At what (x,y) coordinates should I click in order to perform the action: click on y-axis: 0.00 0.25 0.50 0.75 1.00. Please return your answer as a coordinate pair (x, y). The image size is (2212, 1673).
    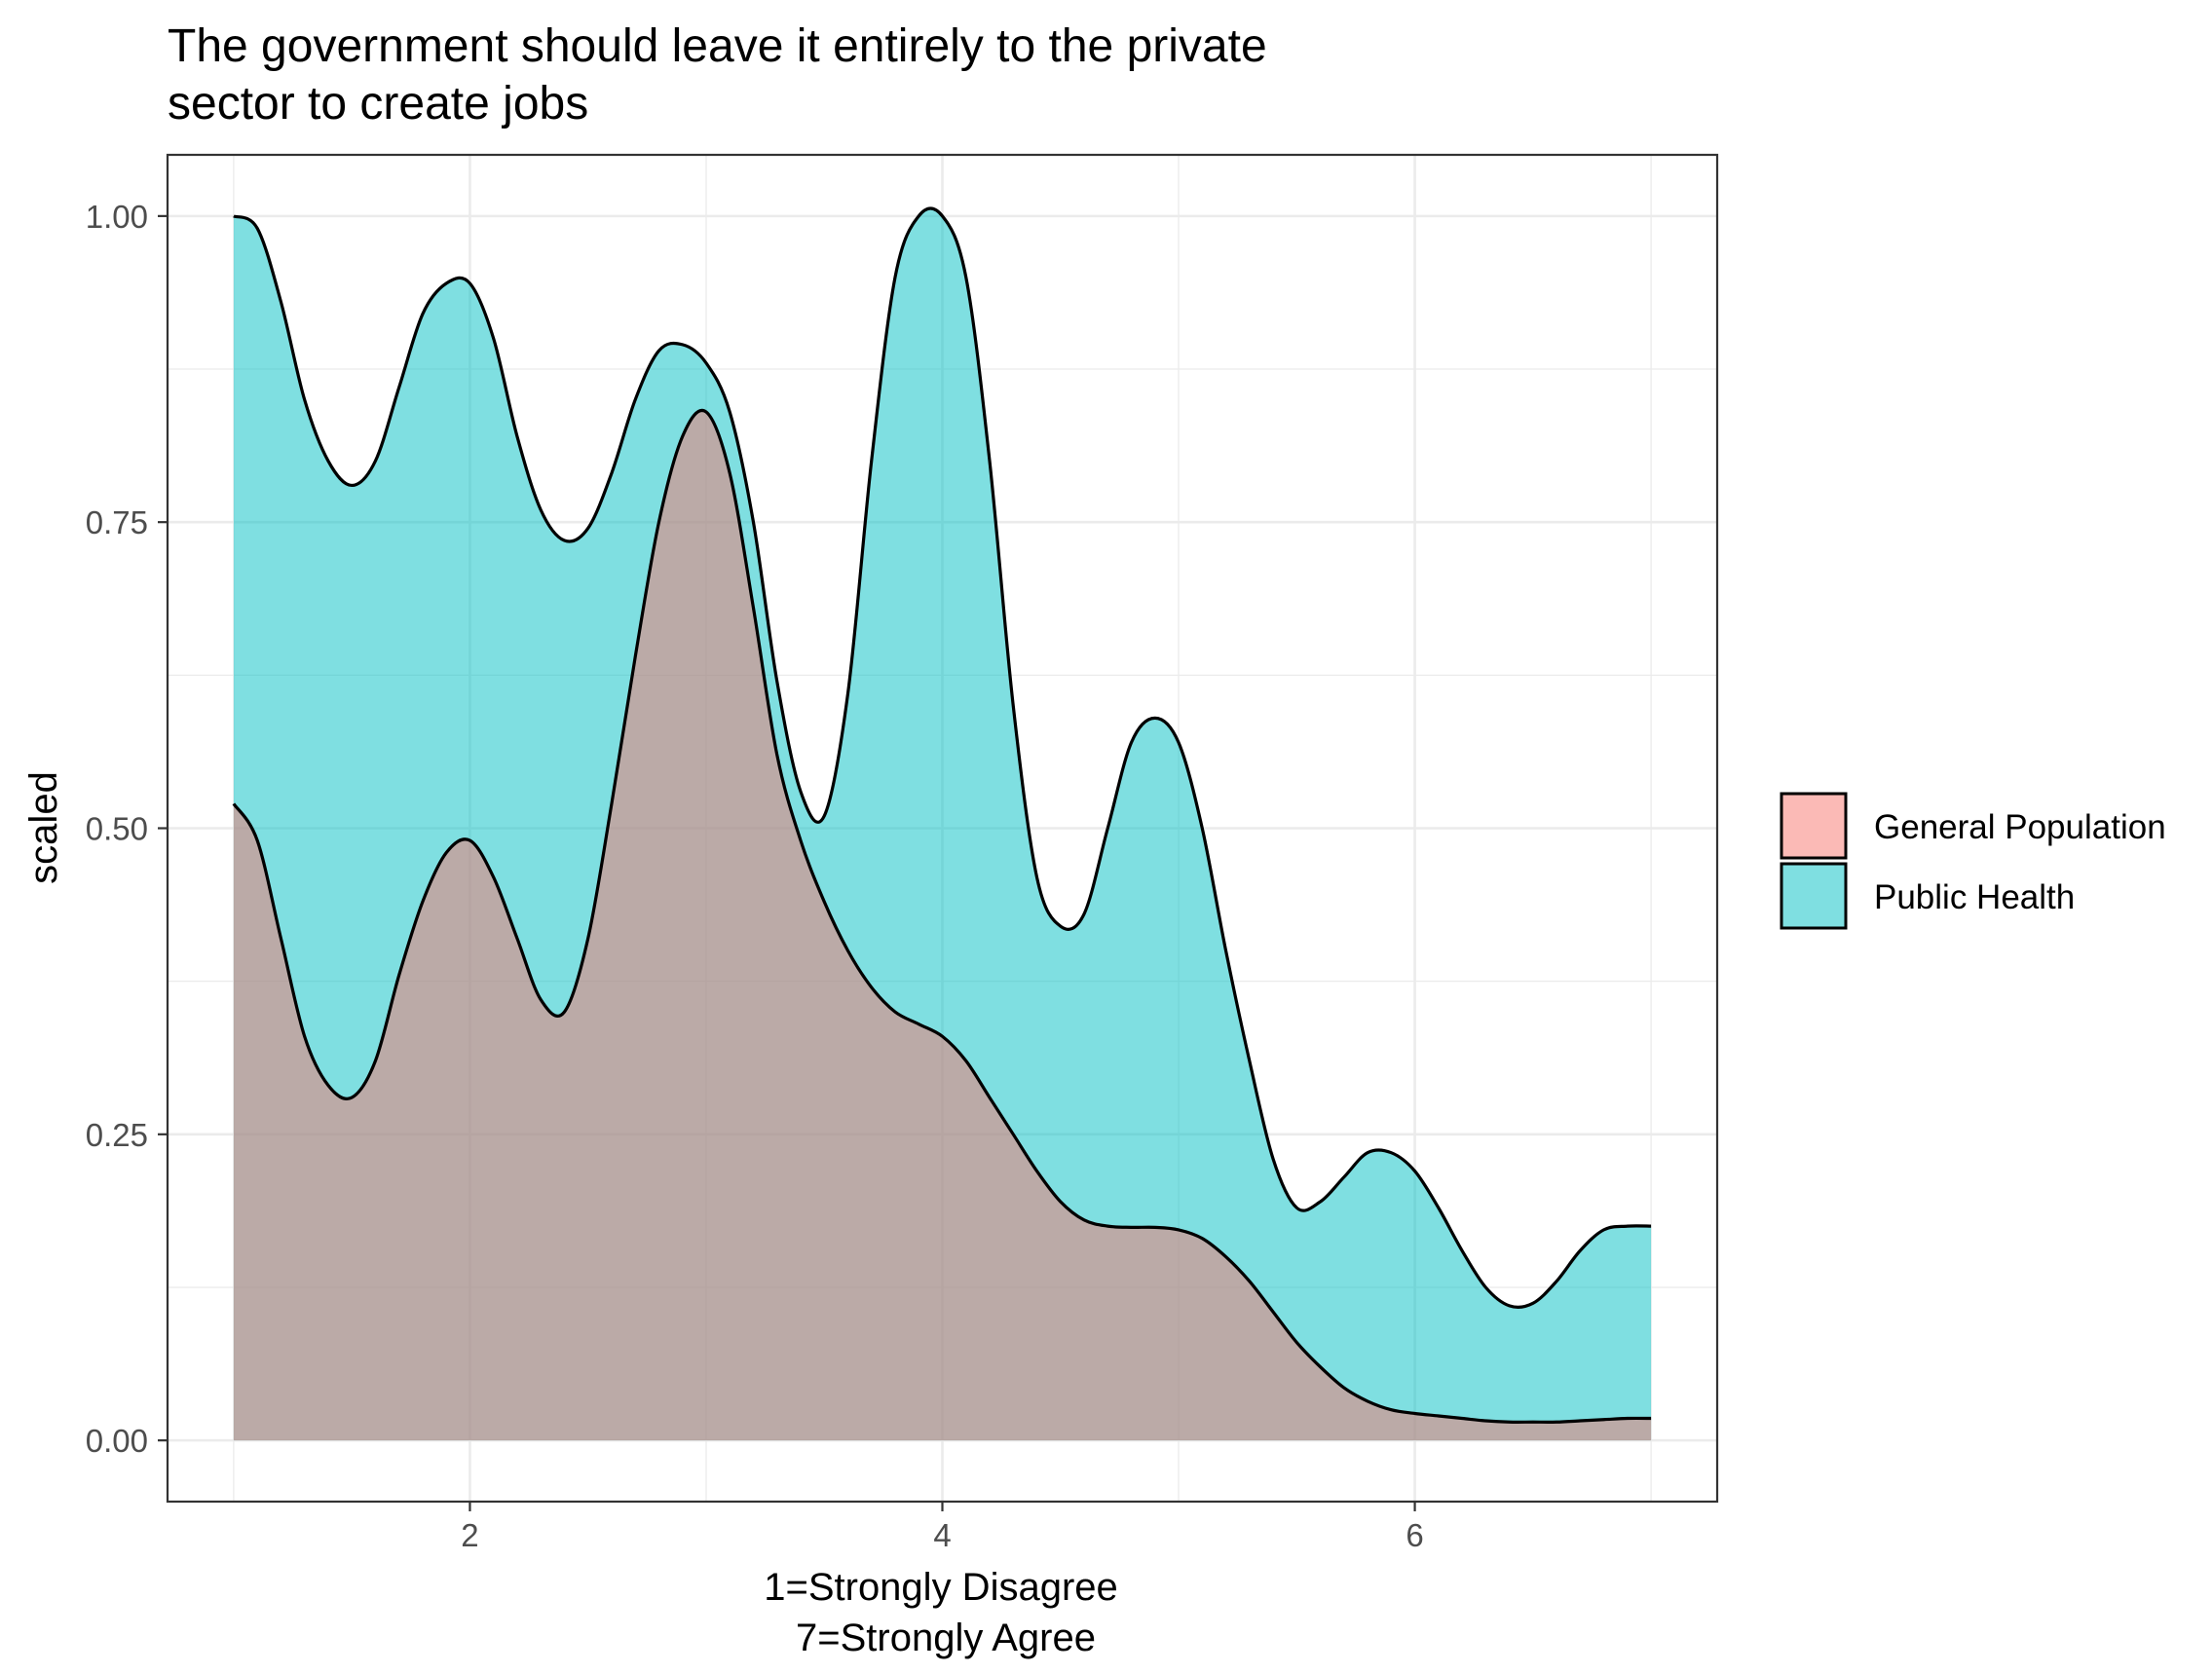
    Looking at the image, I should click on (127, 829).